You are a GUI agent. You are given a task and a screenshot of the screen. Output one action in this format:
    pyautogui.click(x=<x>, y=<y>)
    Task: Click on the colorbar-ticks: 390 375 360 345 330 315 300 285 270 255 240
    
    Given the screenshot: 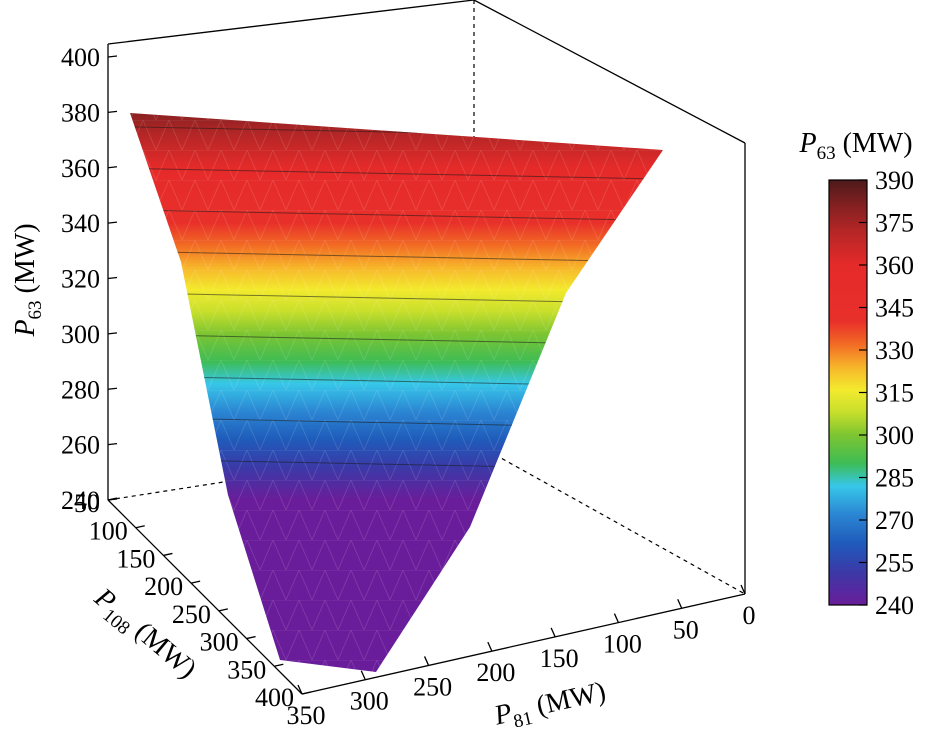 What is the action you would take?
    pyautogui.click(x=886, y=393)
    